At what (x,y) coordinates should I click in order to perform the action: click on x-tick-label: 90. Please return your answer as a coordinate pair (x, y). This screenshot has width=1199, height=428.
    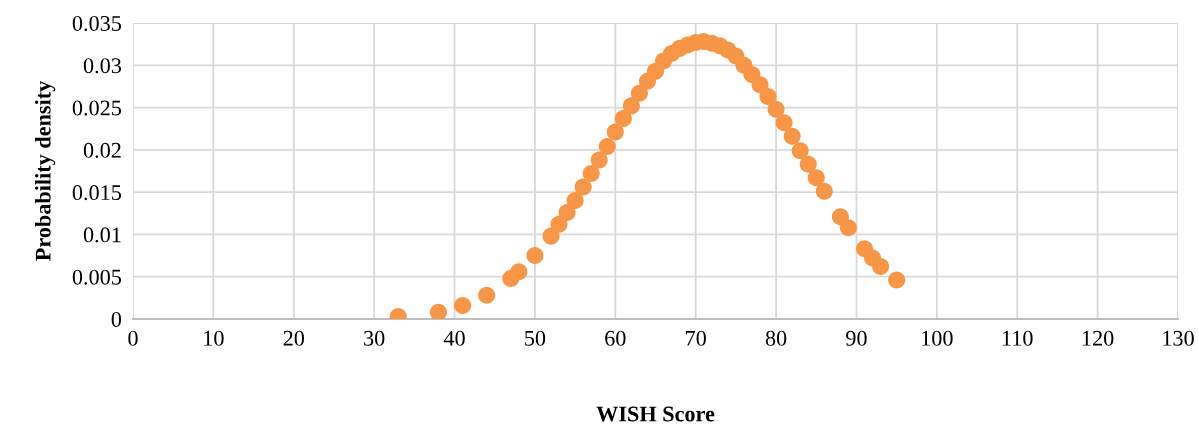
    Looking at the image, I should click on (856, 338).